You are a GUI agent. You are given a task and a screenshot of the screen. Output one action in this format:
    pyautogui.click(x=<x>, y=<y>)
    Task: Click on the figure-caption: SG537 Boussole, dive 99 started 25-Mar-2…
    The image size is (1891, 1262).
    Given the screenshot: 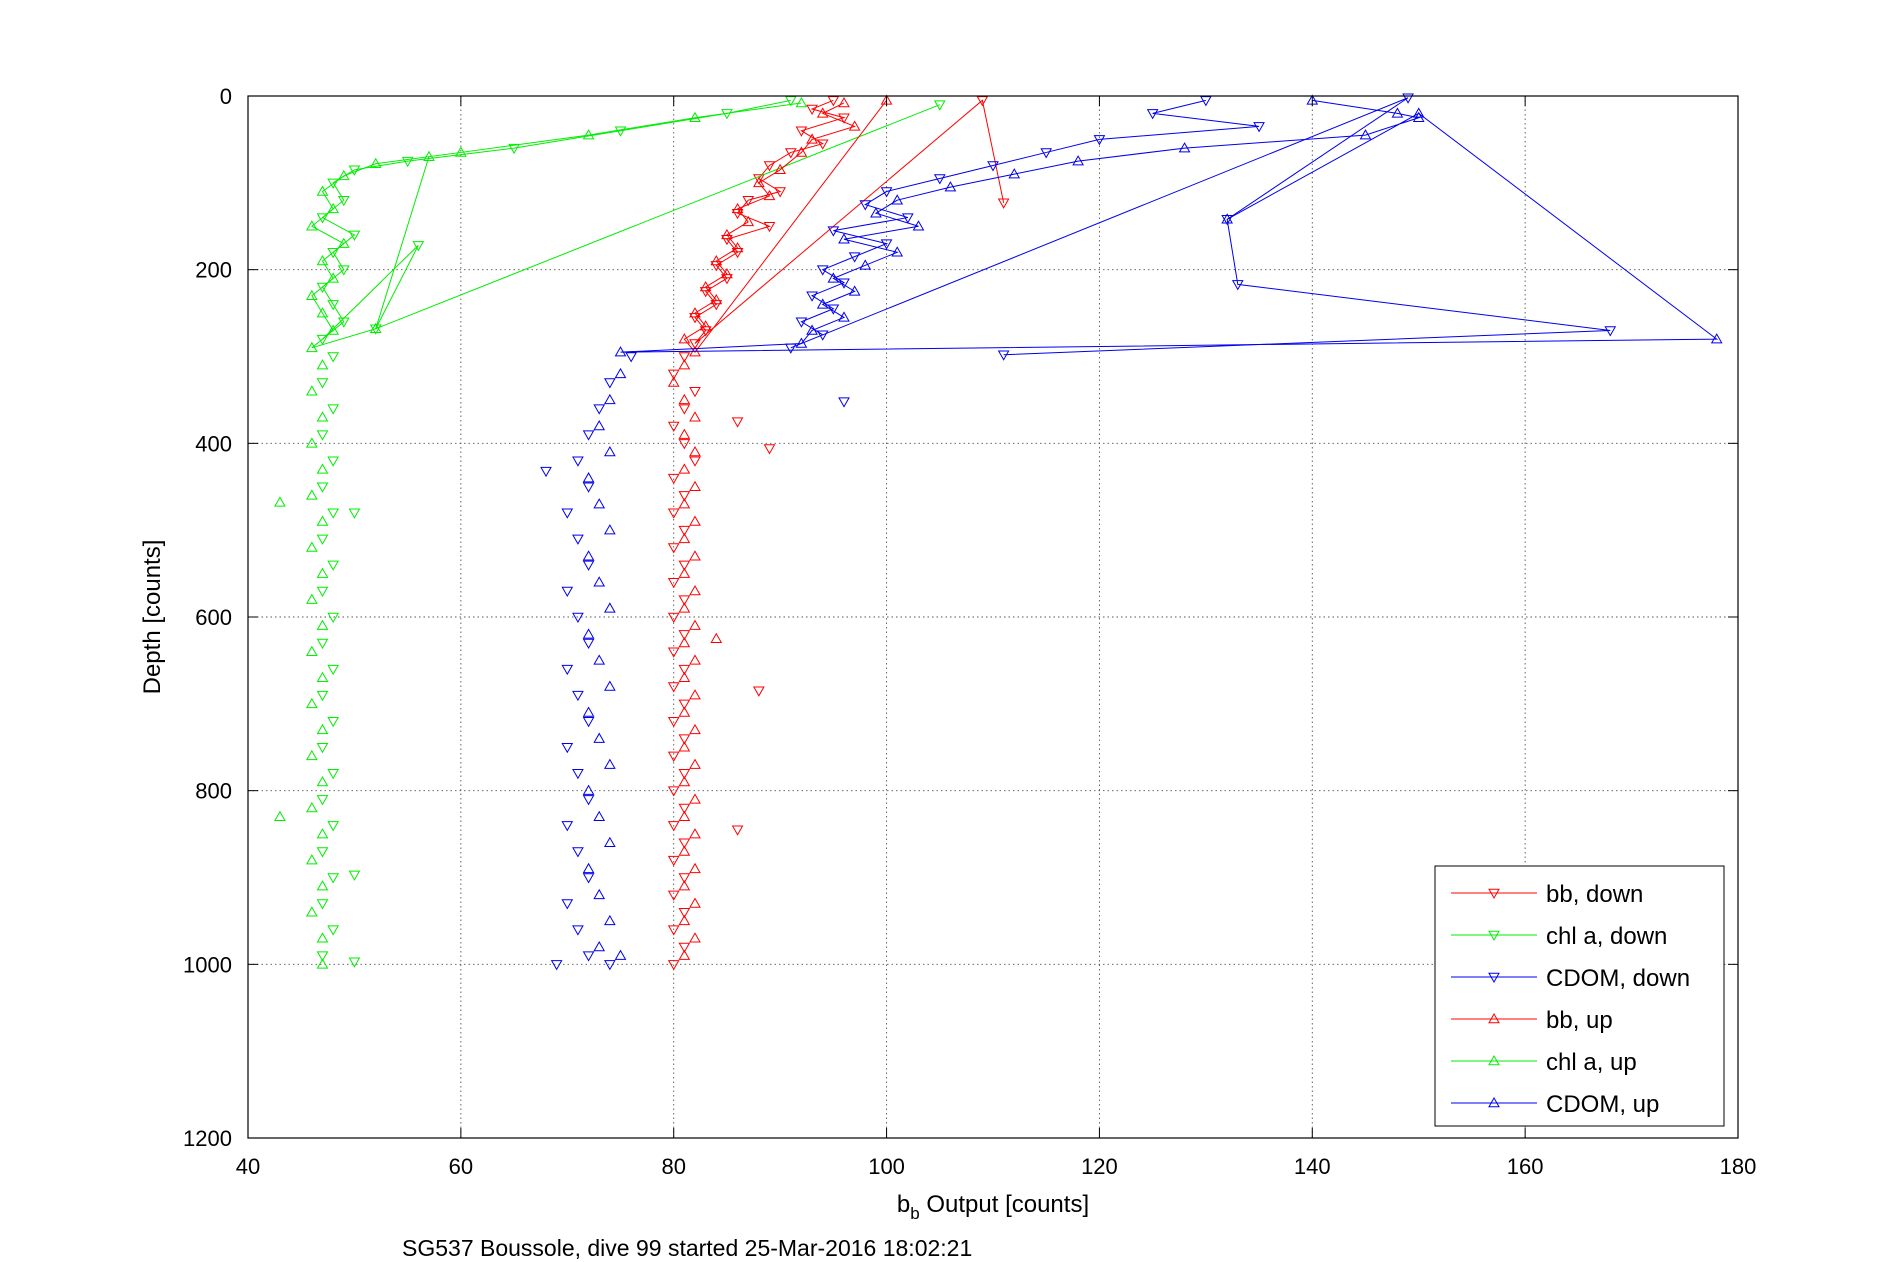 What is the action you would take?
    pyautogui.click(x=687, y=1248)
    